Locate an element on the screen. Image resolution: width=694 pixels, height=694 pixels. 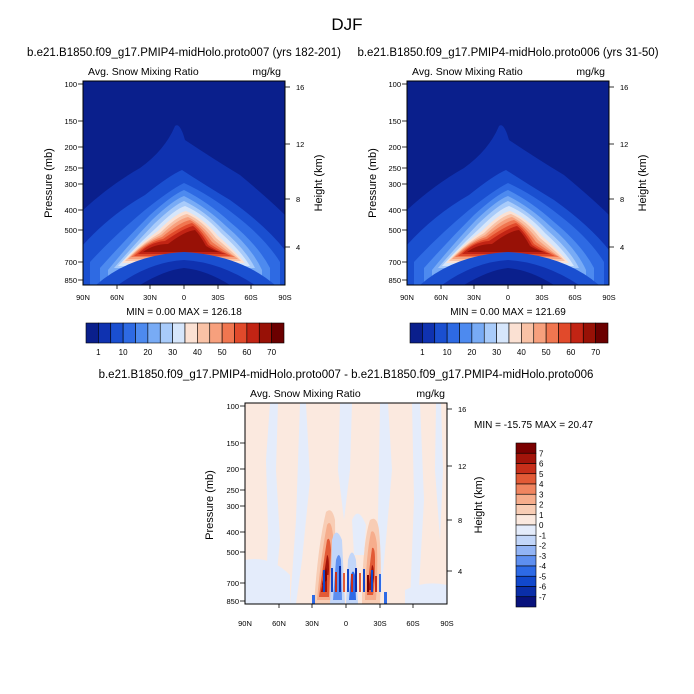
colorbar-label: 30 is located at coordinates (172, 352).